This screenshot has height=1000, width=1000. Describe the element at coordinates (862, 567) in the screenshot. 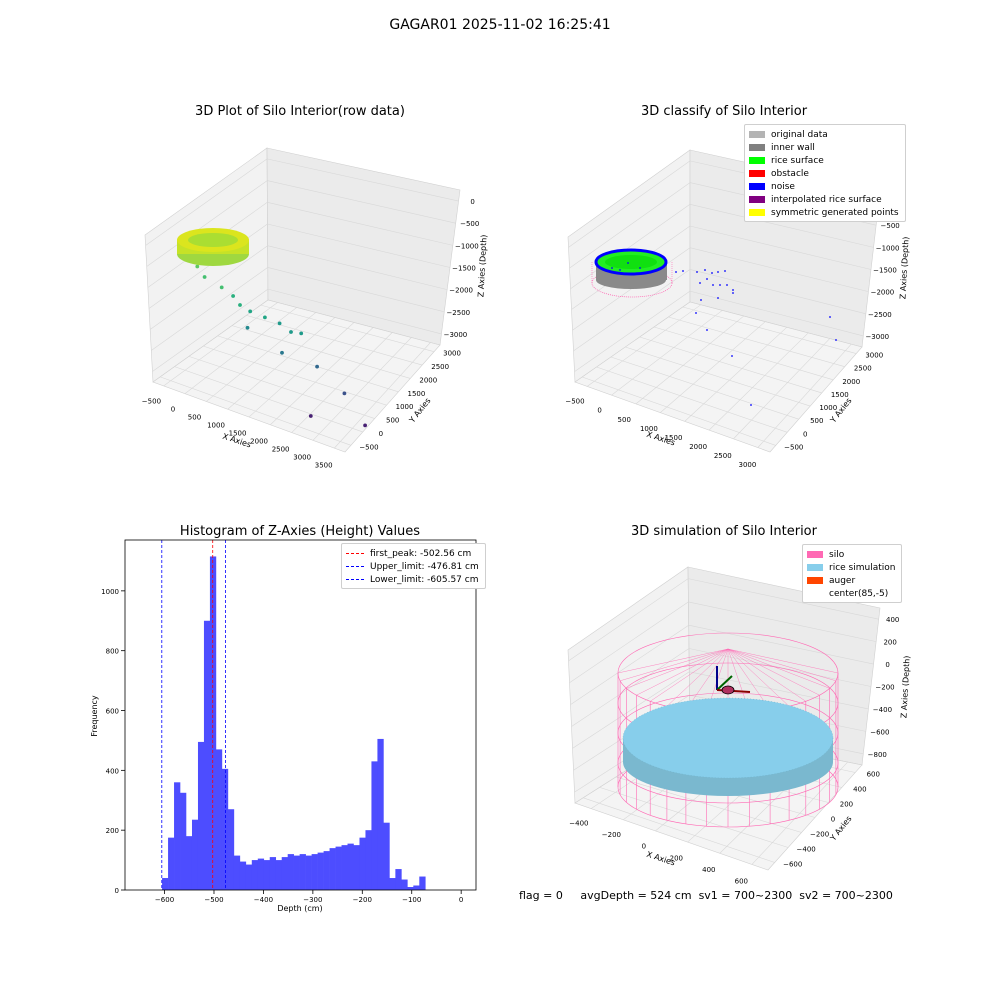

I see `legend-label: rice simulation` at that location.